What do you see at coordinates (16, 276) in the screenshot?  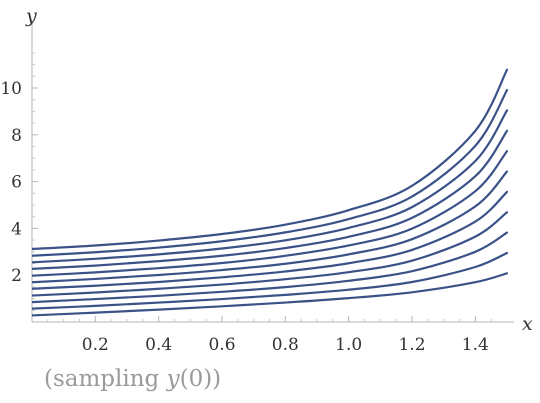 I see `y-tick-label: 2` at bounding box center [16, 276].